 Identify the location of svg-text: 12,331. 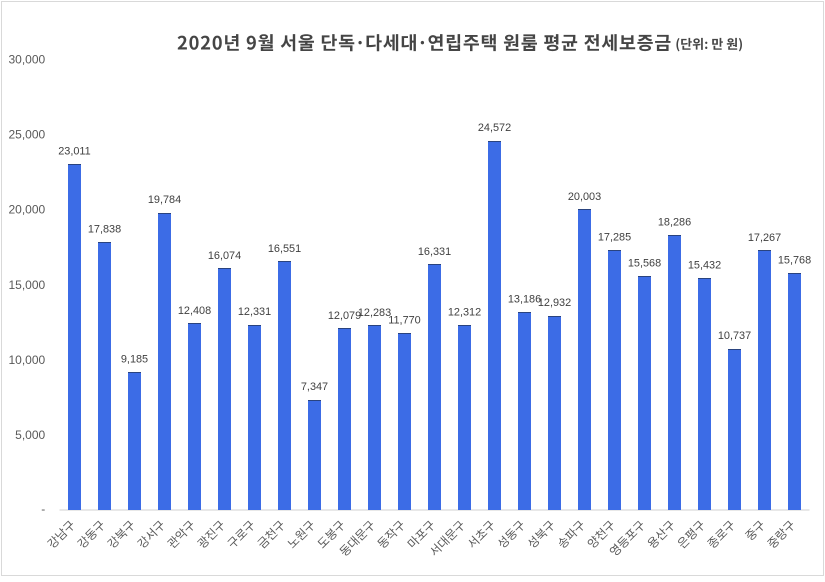
(254, 312).